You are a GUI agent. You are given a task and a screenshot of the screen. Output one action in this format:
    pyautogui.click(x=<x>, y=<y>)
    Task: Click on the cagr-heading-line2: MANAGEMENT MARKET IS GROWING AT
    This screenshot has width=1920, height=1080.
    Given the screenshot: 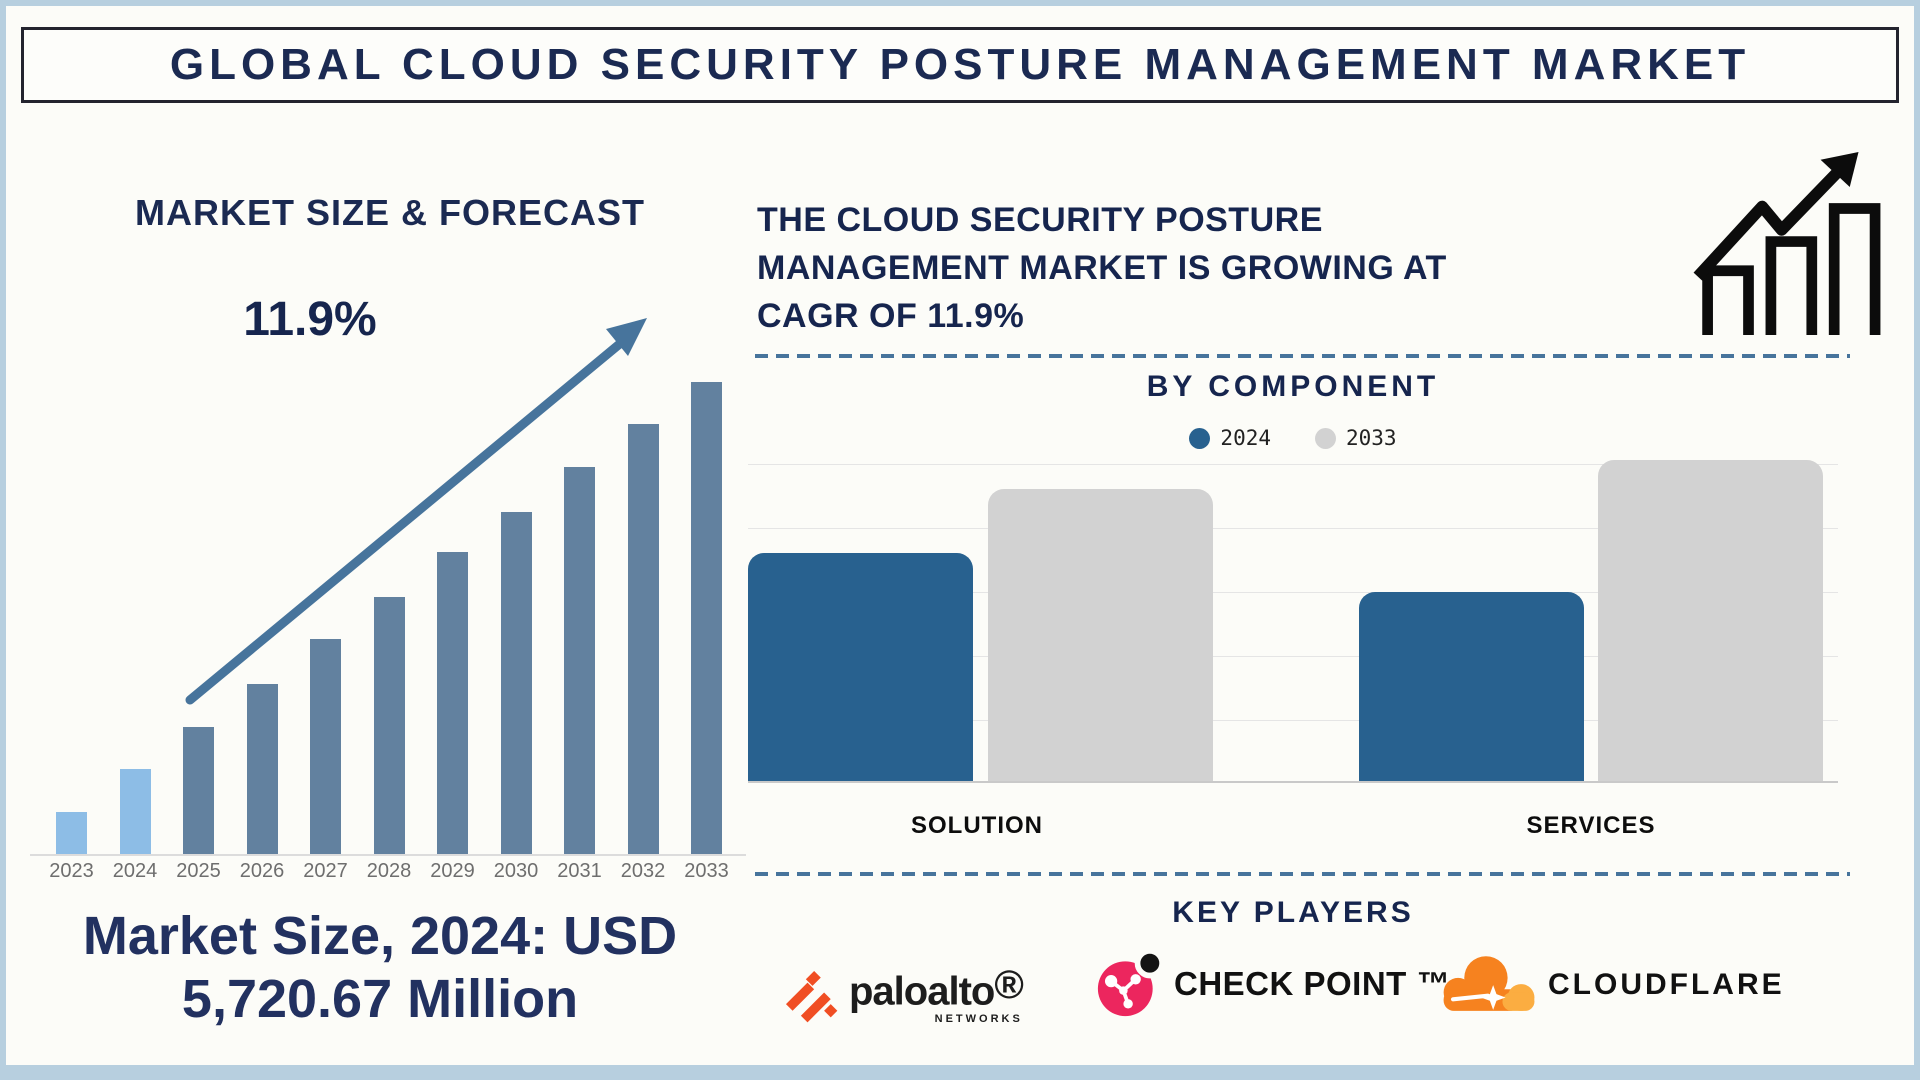 What is the action you would take?
    pyautogui.click(x=1102, y=268)
    